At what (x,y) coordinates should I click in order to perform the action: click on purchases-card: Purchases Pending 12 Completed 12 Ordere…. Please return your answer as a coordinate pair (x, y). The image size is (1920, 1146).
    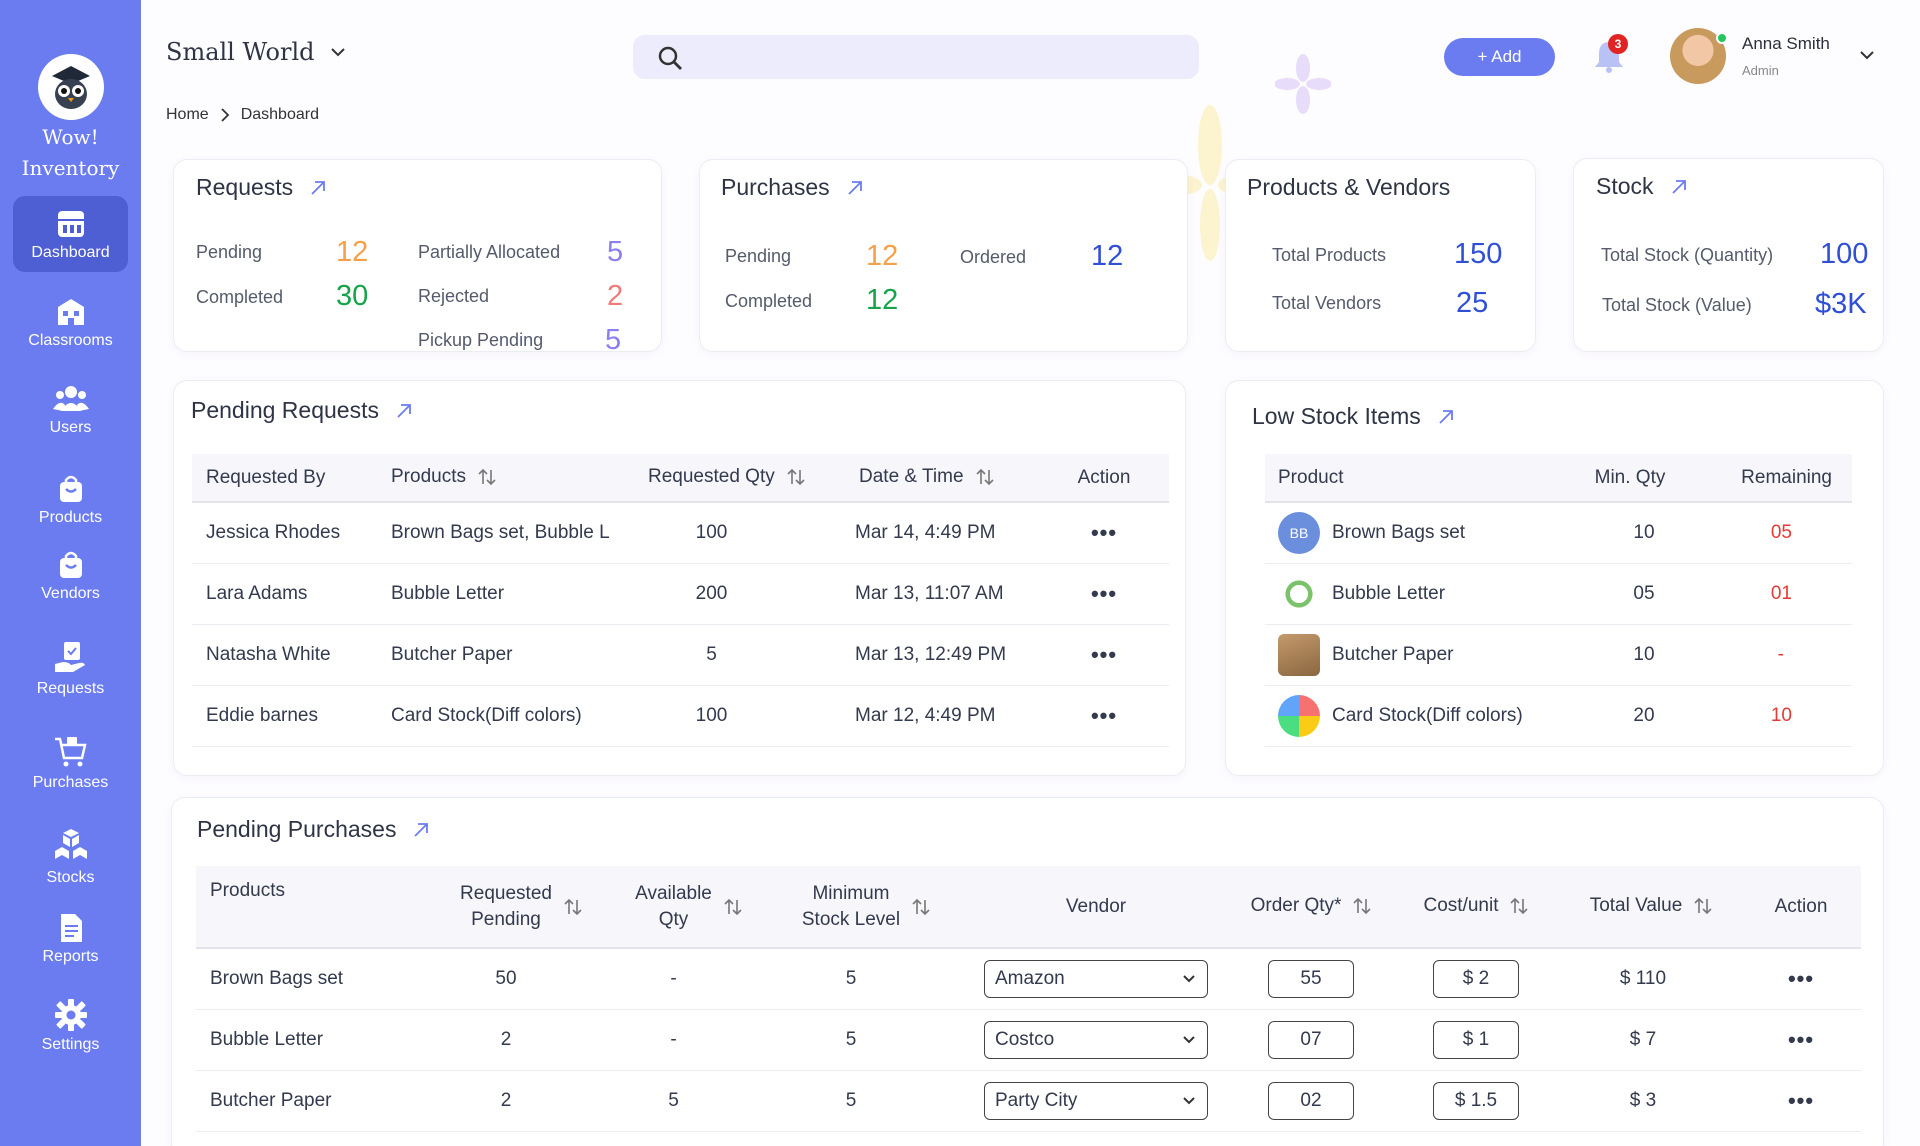
    Looking at the image, I should click on (943, 255).